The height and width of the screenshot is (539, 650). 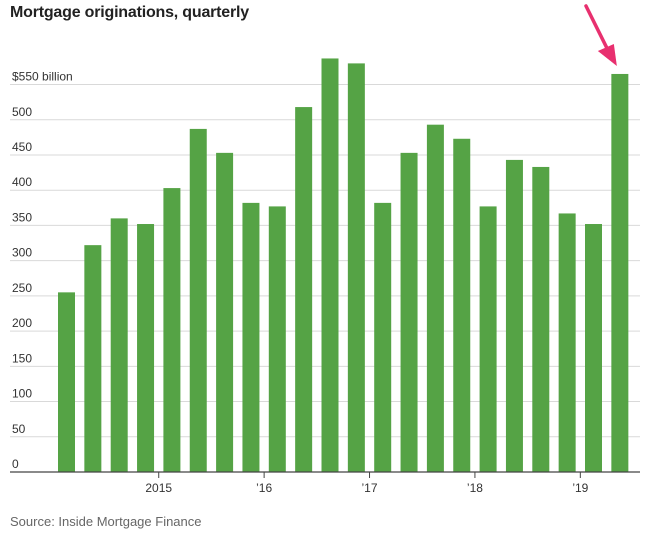 I want to click on y-tick-label: 350, so click(x=22, y=217).